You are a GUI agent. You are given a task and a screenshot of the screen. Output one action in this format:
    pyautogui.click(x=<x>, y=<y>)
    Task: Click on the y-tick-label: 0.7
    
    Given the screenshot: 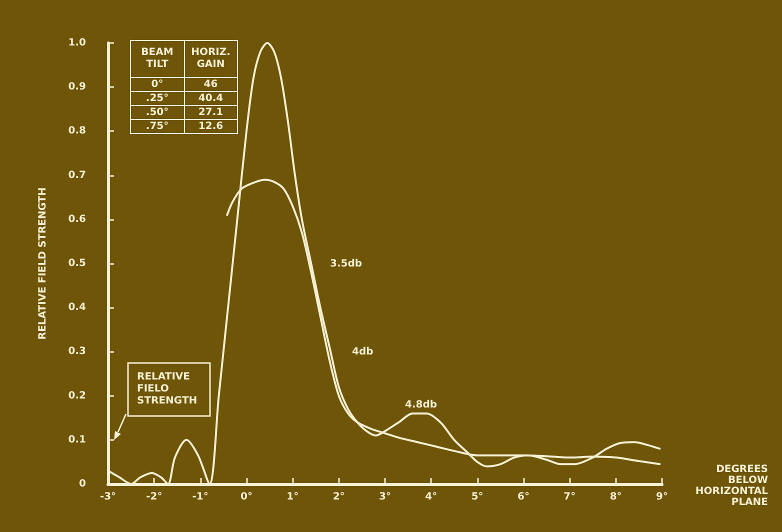 What is the action you would take?
    pyautogui.click(x=77, y=175)
    